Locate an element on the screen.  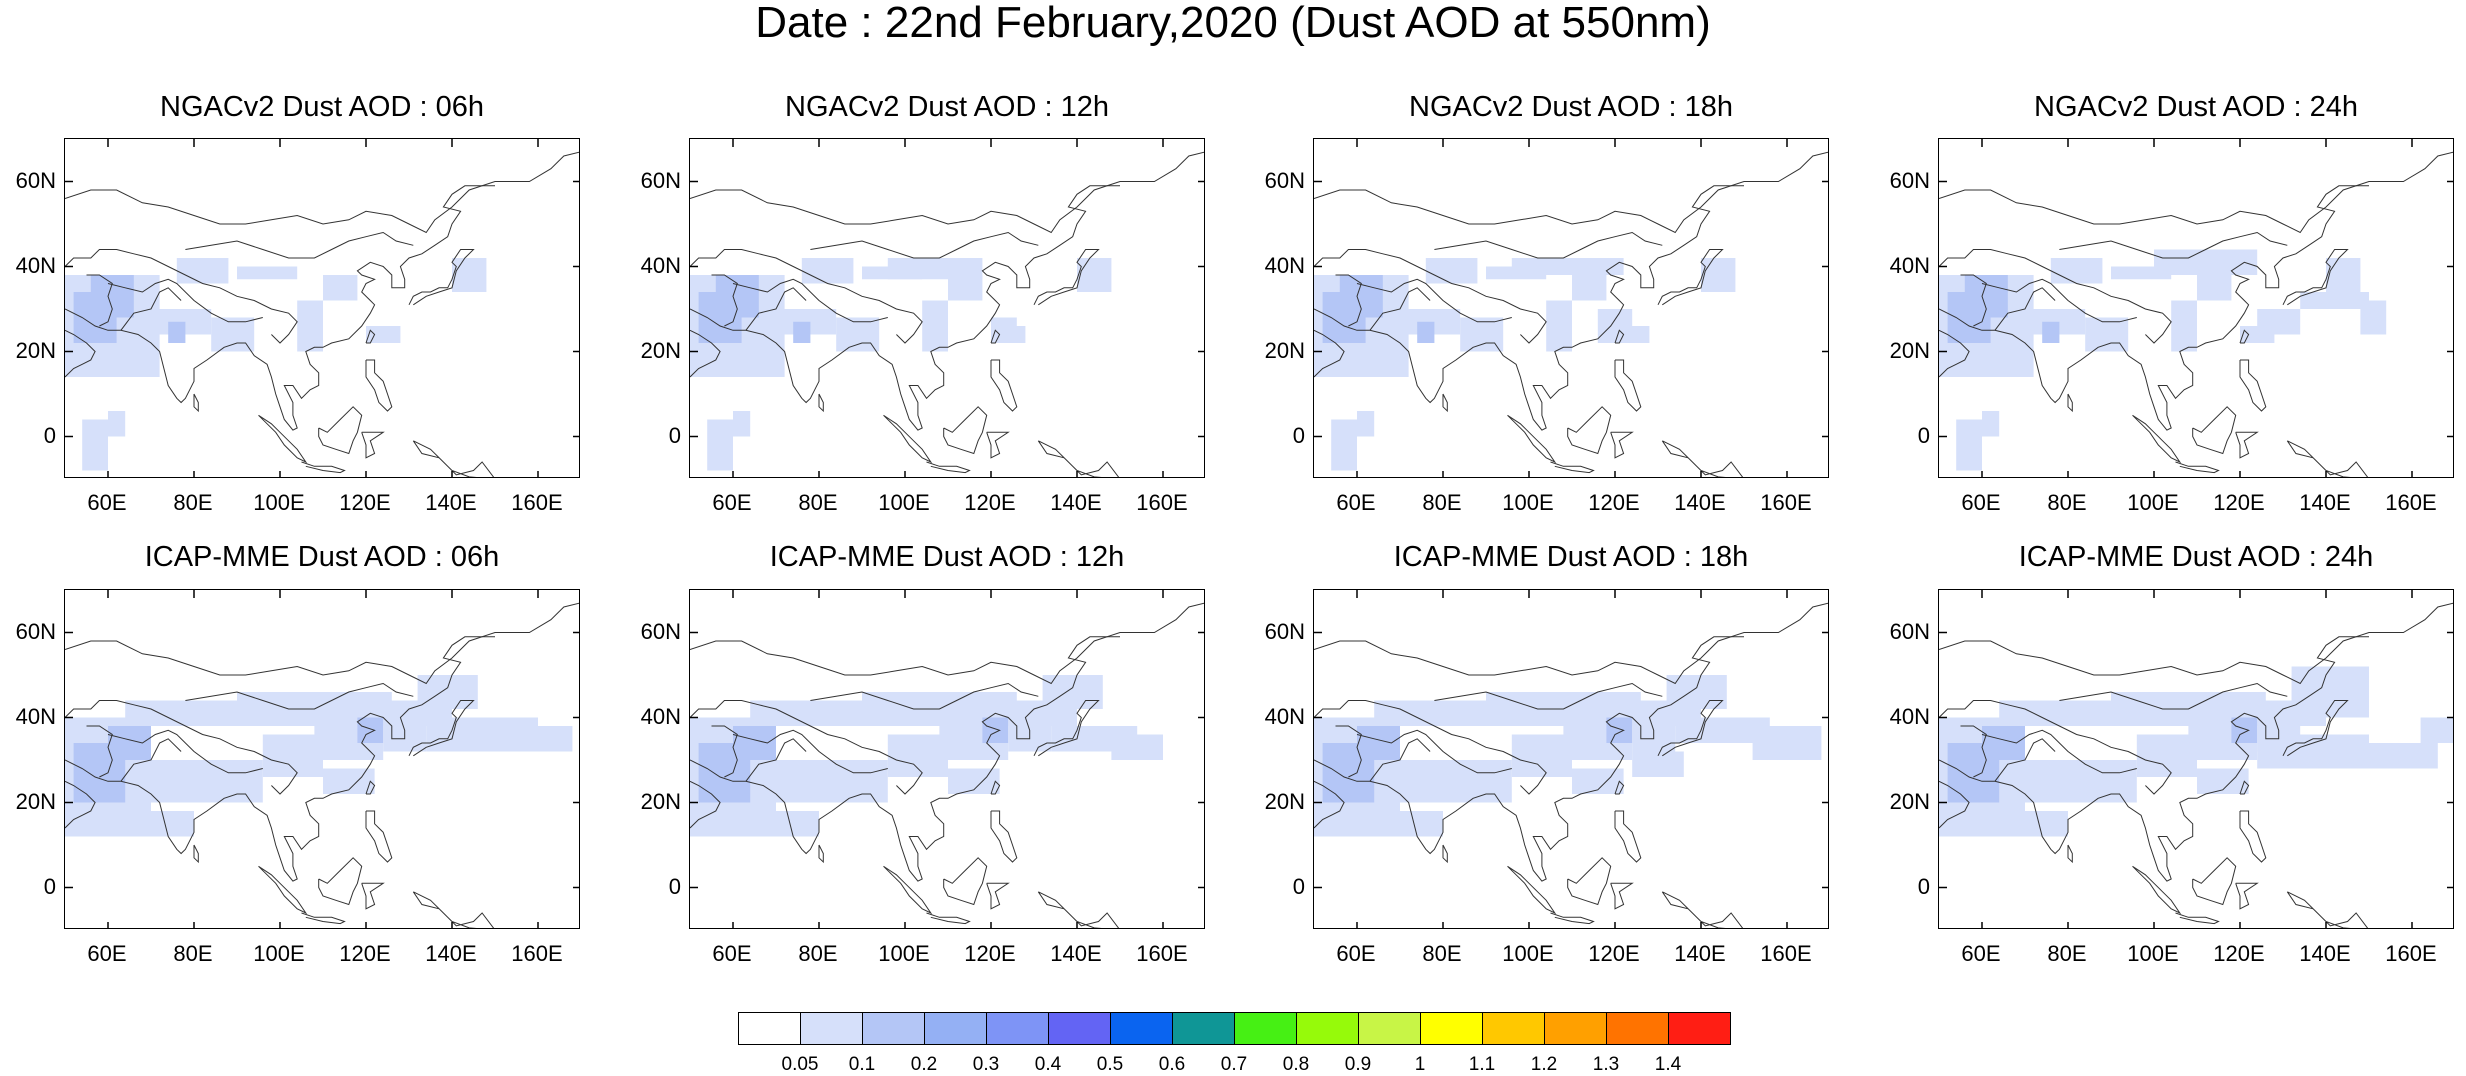
colorbar-label: 0.6 is located at coordinates (1172, 1064).